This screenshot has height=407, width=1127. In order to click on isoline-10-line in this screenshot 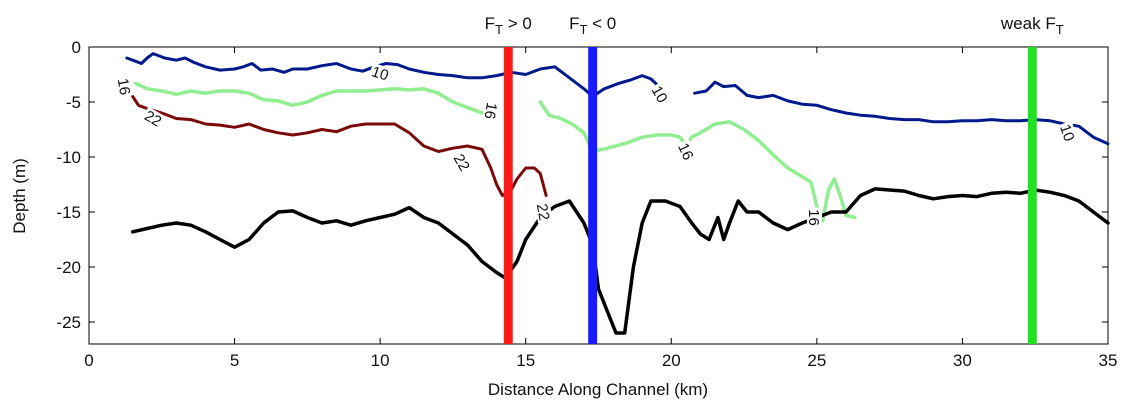, I will do `click(392, 75)`.